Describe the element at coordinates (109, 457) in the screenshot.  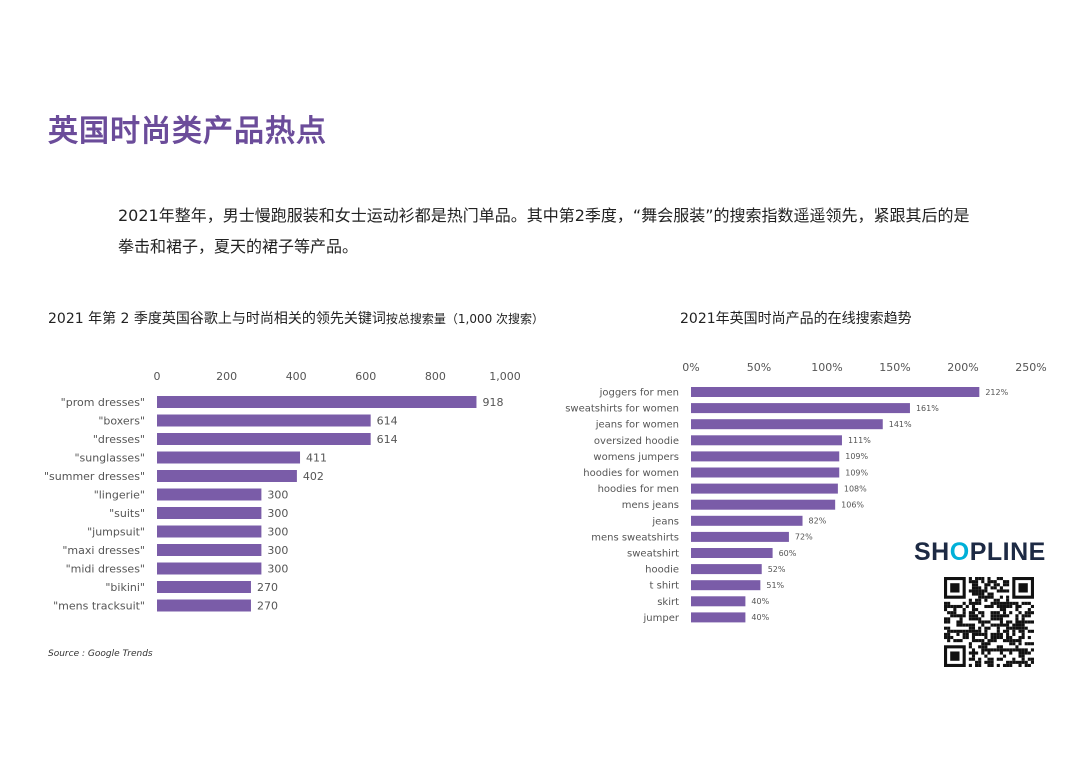
I see `chart1-category-label: "sunglasses"` at that location.